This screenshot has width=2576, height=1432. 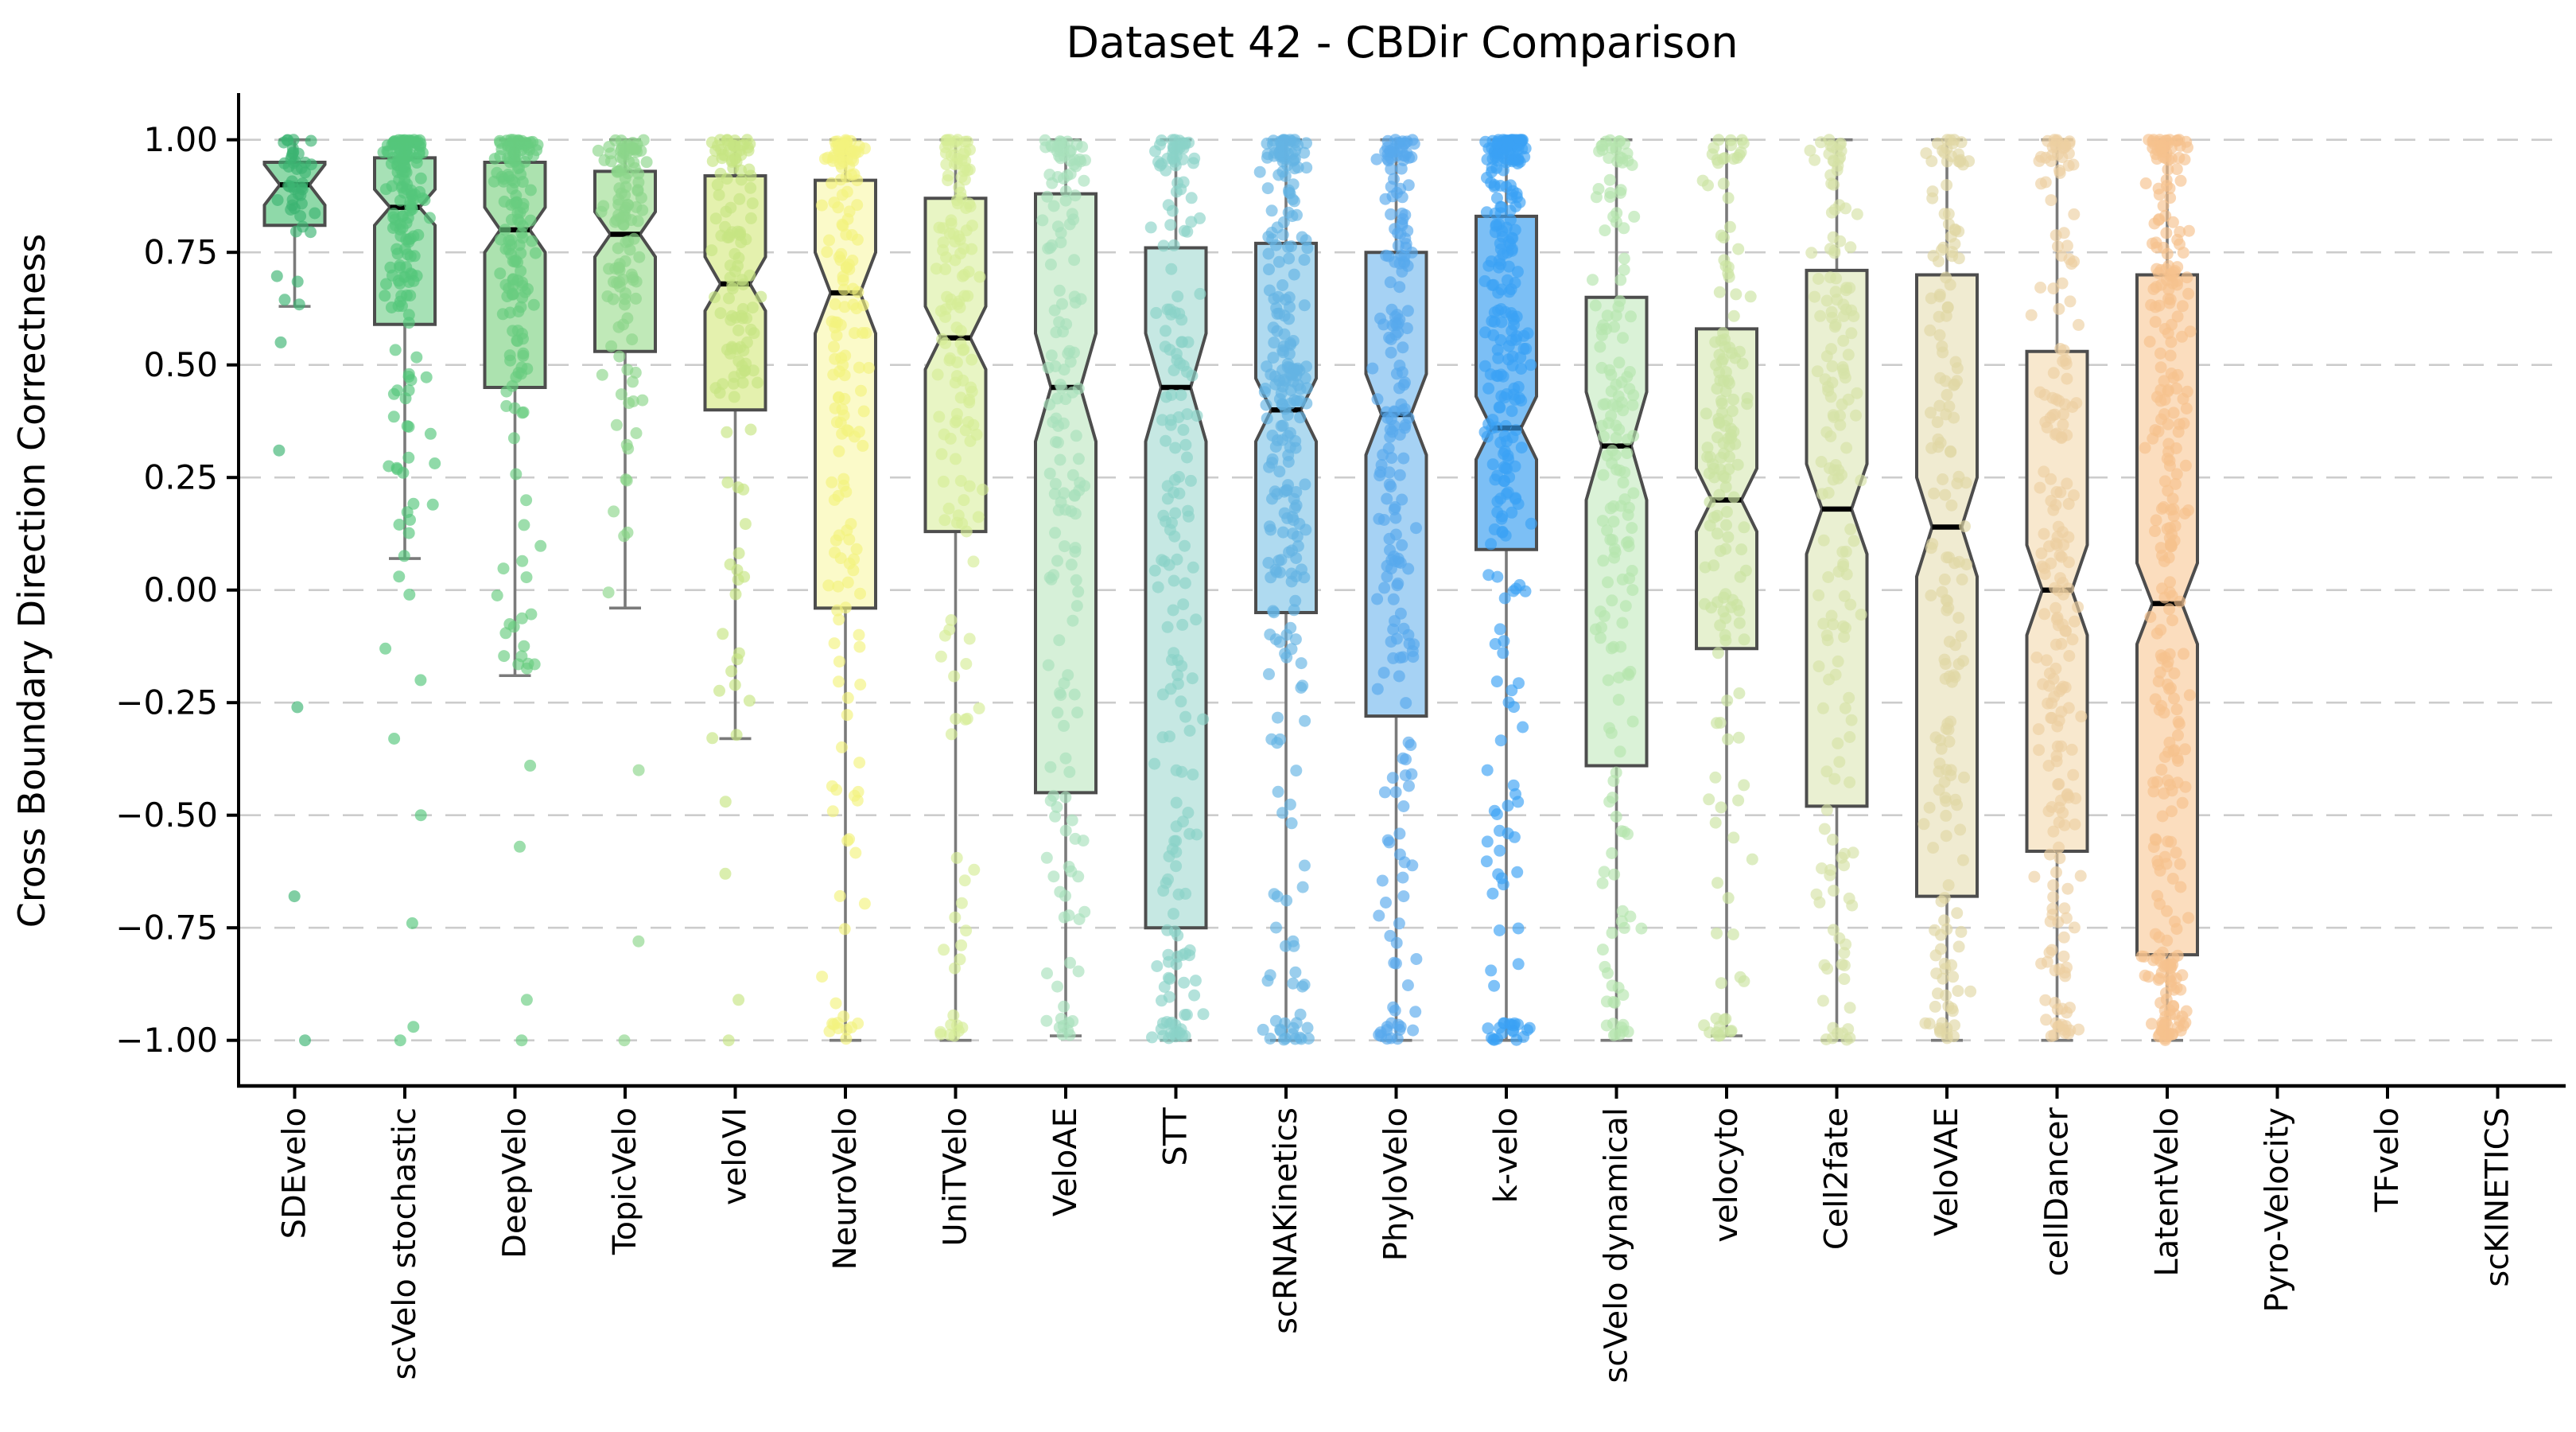 What do you see at coordinates (1177, 589) in the screenshot?
I see `points-STT` at bounding box center [1177, 589].